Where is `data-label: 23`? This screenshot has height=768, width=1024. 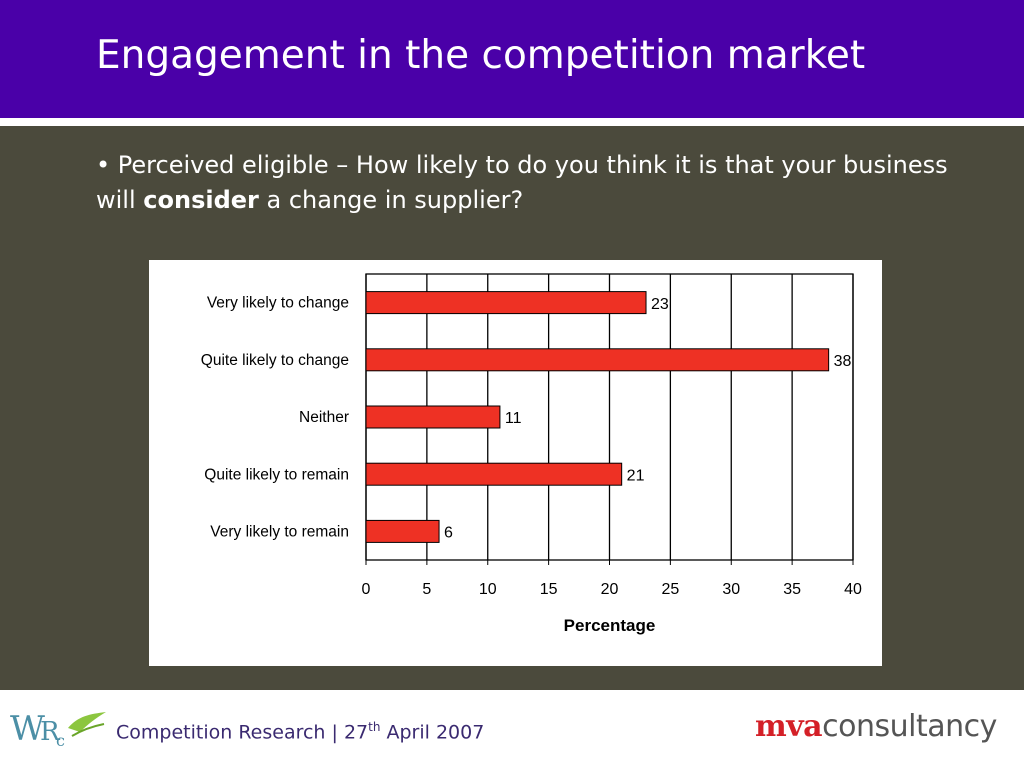 data-label: 23 is located at coordinates (660, 304).